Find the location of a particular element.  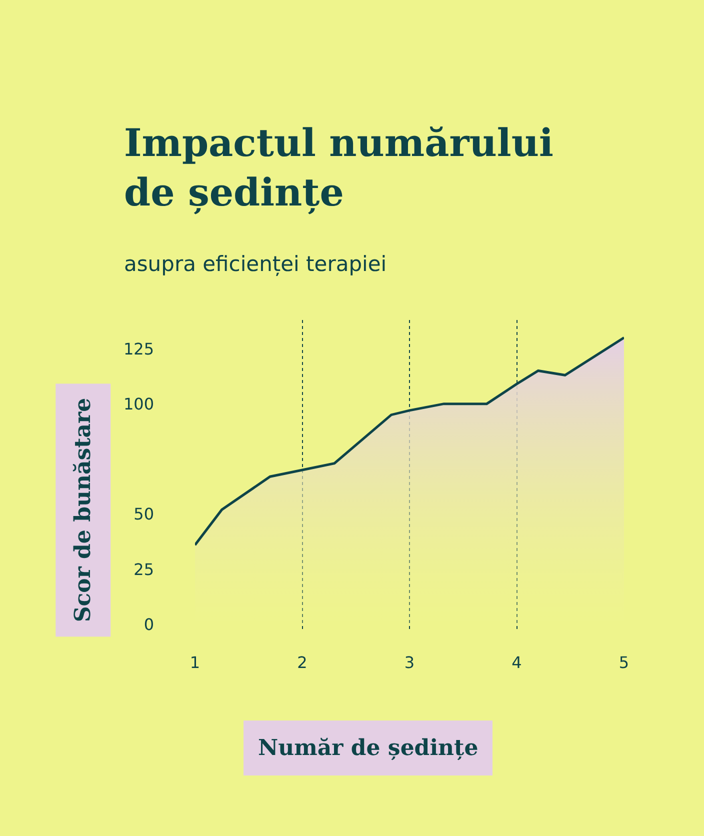

chart-title: Impactul numărului de ședințe is located at coordinates (339, 167).